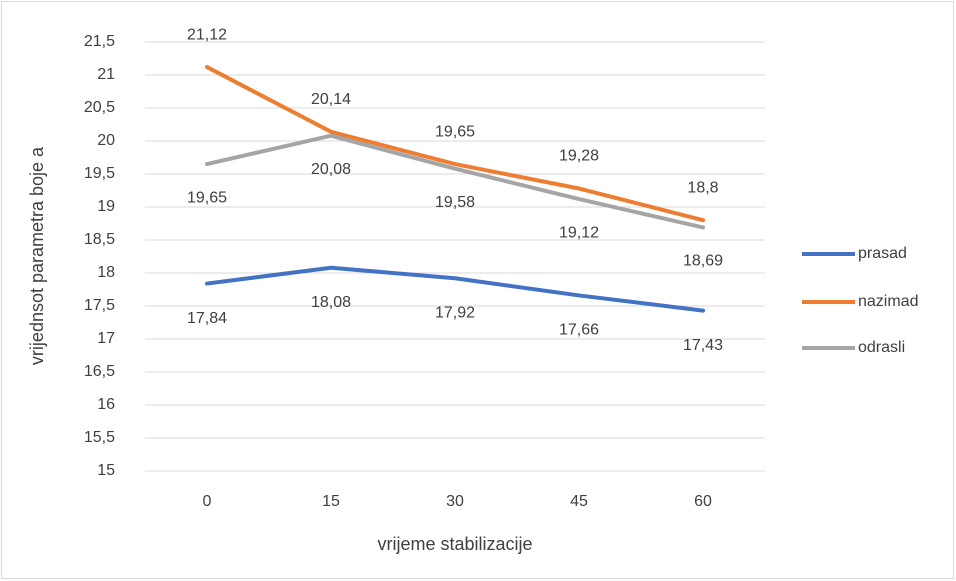 This screenshot has height=581, width=956. What do you see at coordinates (99, 41) in the screenshot?
I see `y-tick-label: 21,5` at bounding box center [99, 41].